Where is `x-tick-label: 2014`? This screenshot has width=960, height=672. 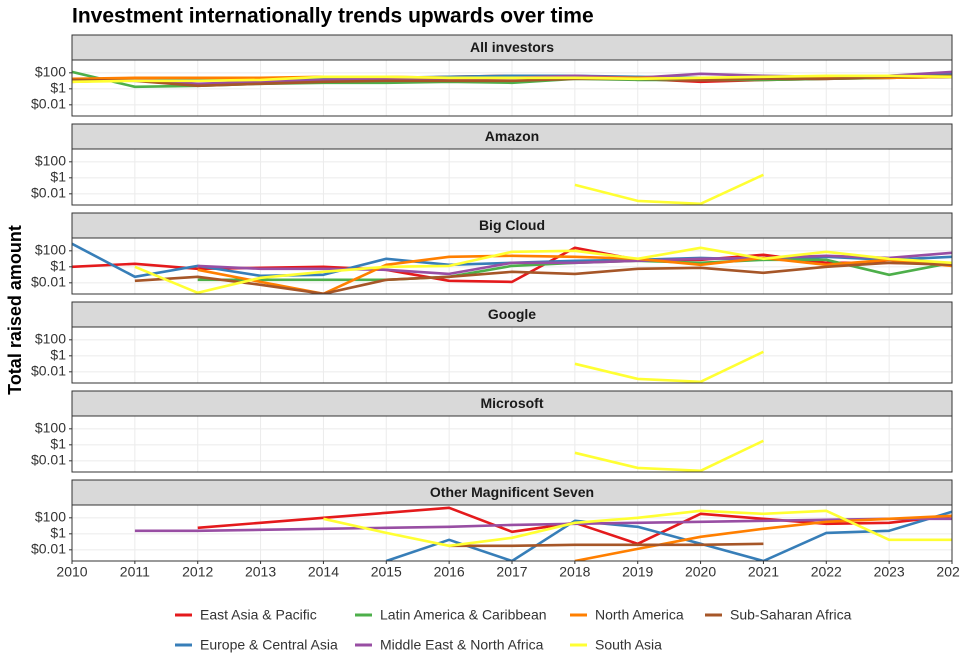 x-tick-label: 2014 is located at coordinates (323, 572).